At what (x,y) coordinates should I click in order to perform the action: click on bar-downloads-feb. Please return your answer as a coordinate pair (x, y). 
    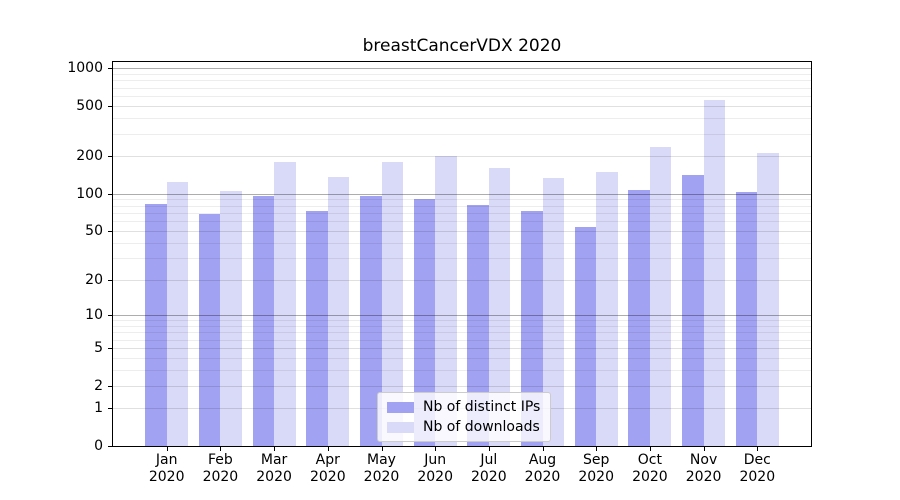
    Looking at the image, I should click on (231, 318).